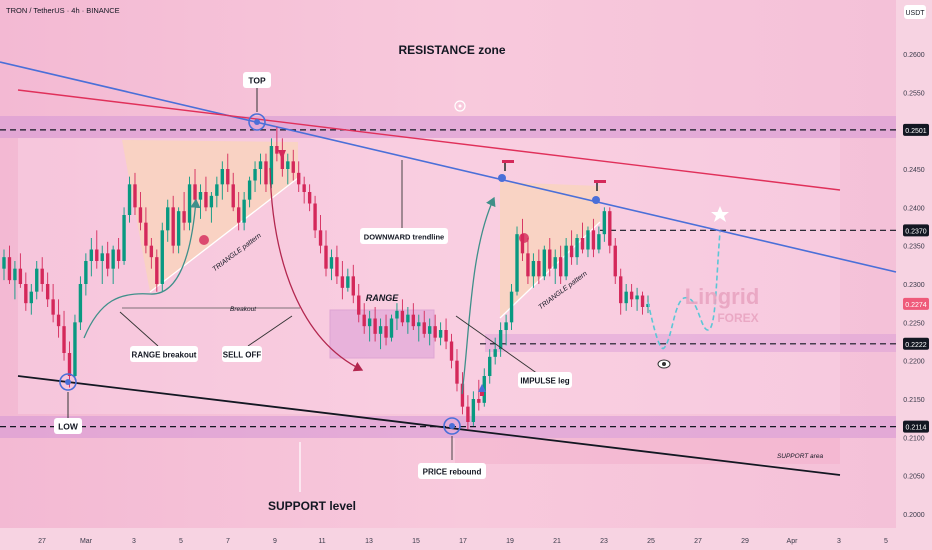  I want to click on price-tick-label: 0.2200, so click(914, 362).